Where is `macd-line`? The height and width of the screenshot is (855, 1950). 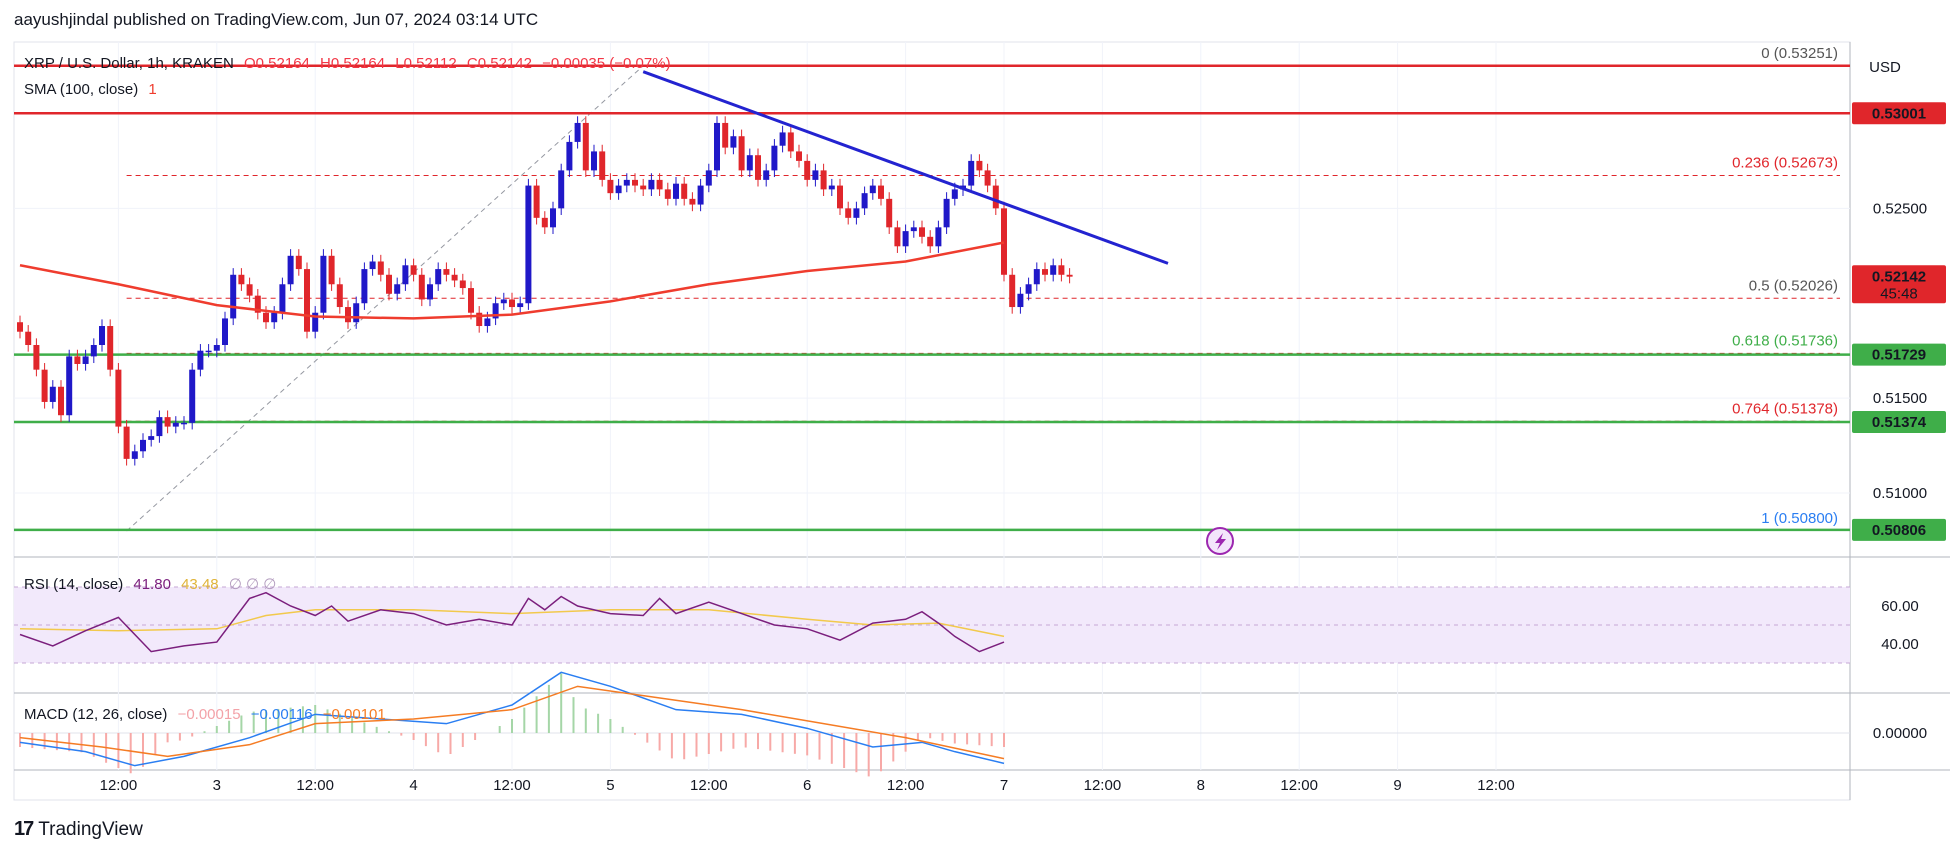
macd-line is located at coordinates (512, 719).